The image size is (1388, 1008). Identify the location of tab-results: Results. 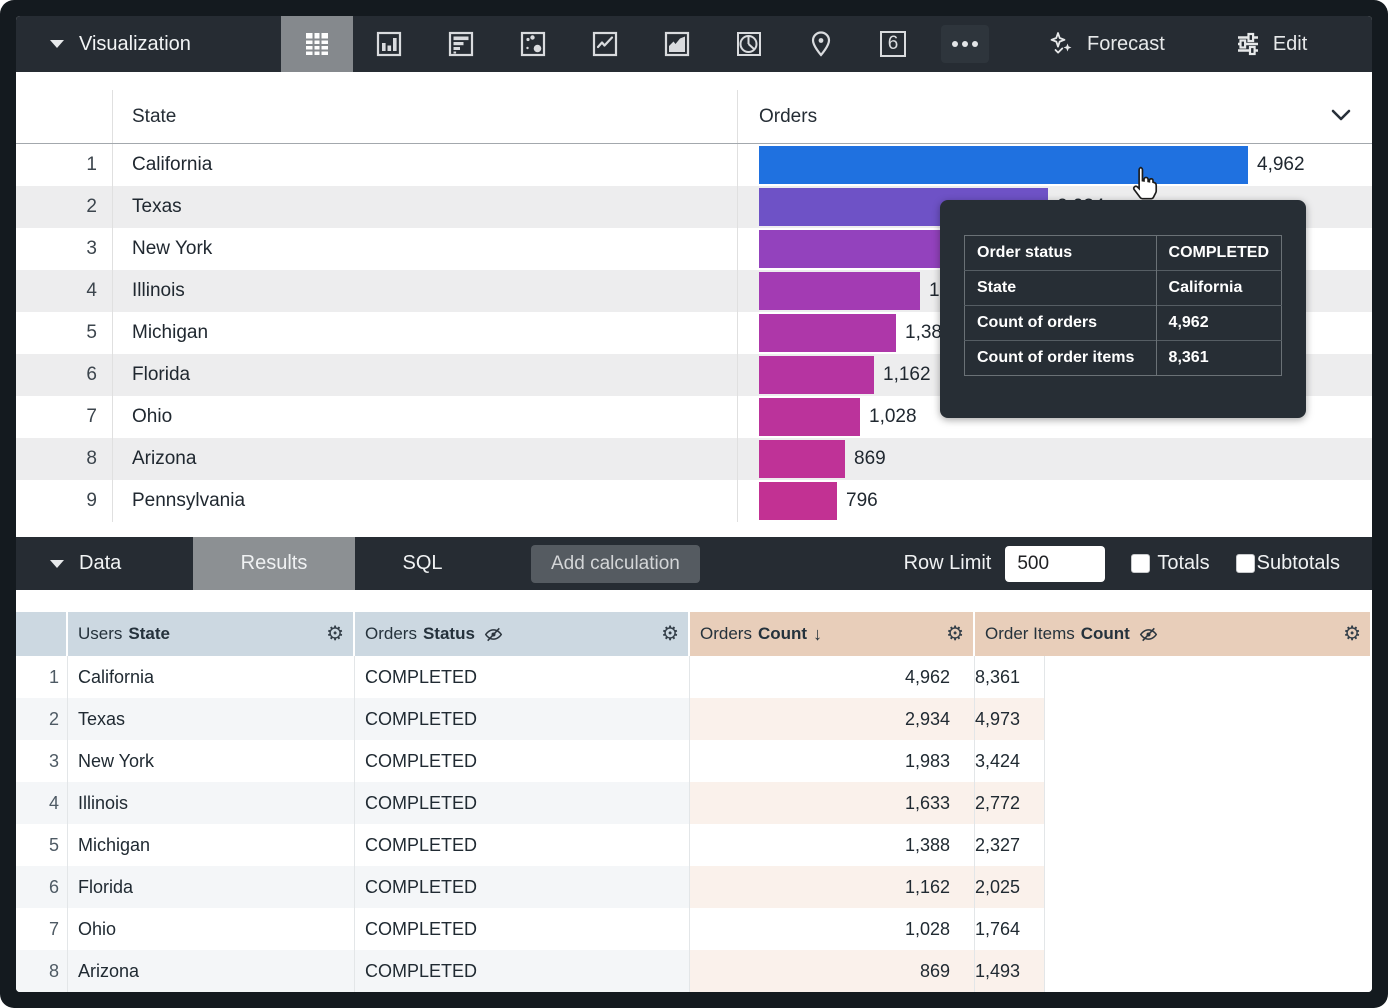
(274, 563).